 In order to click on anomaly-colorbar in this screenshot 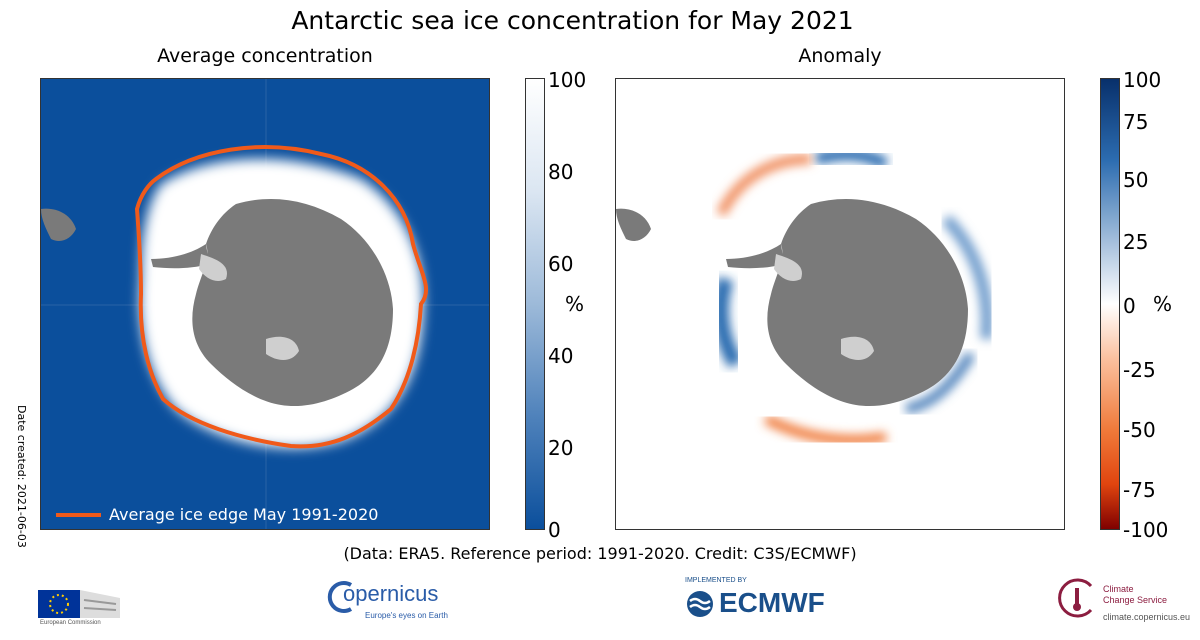, I will do `click(1110, 304)`.